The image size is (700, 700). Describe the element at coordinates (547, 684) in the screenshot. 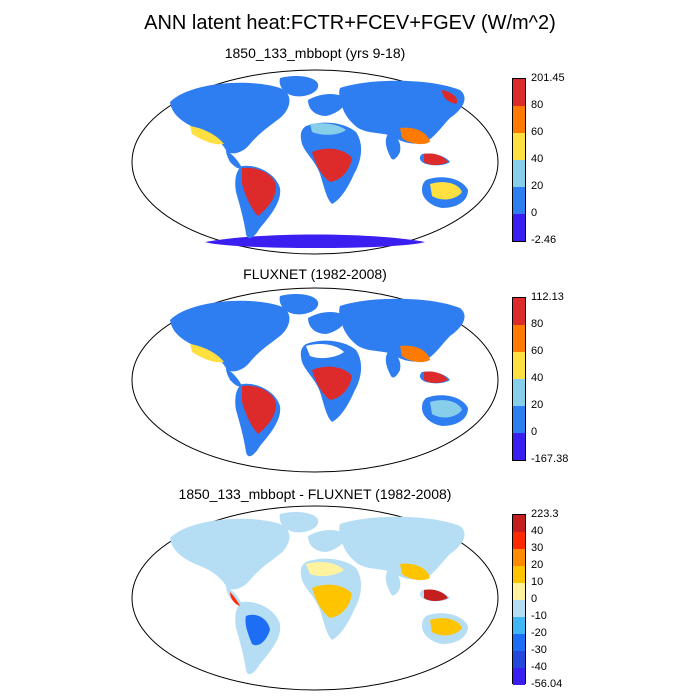

I see `cb3-label-10: -56.04` at that location.